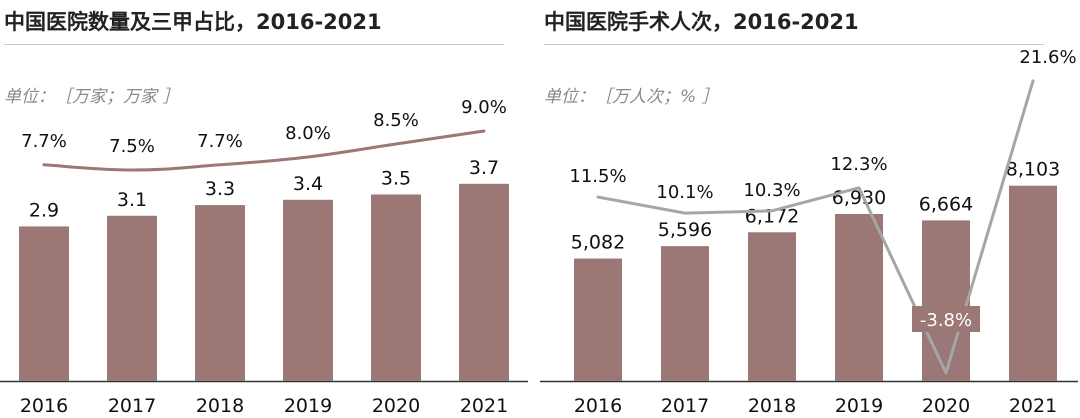 The image size is (1080, 418). Describe the element at coordinates (396, 178) in the screenshot. I see `bar-value-label: 3.5` at that location.